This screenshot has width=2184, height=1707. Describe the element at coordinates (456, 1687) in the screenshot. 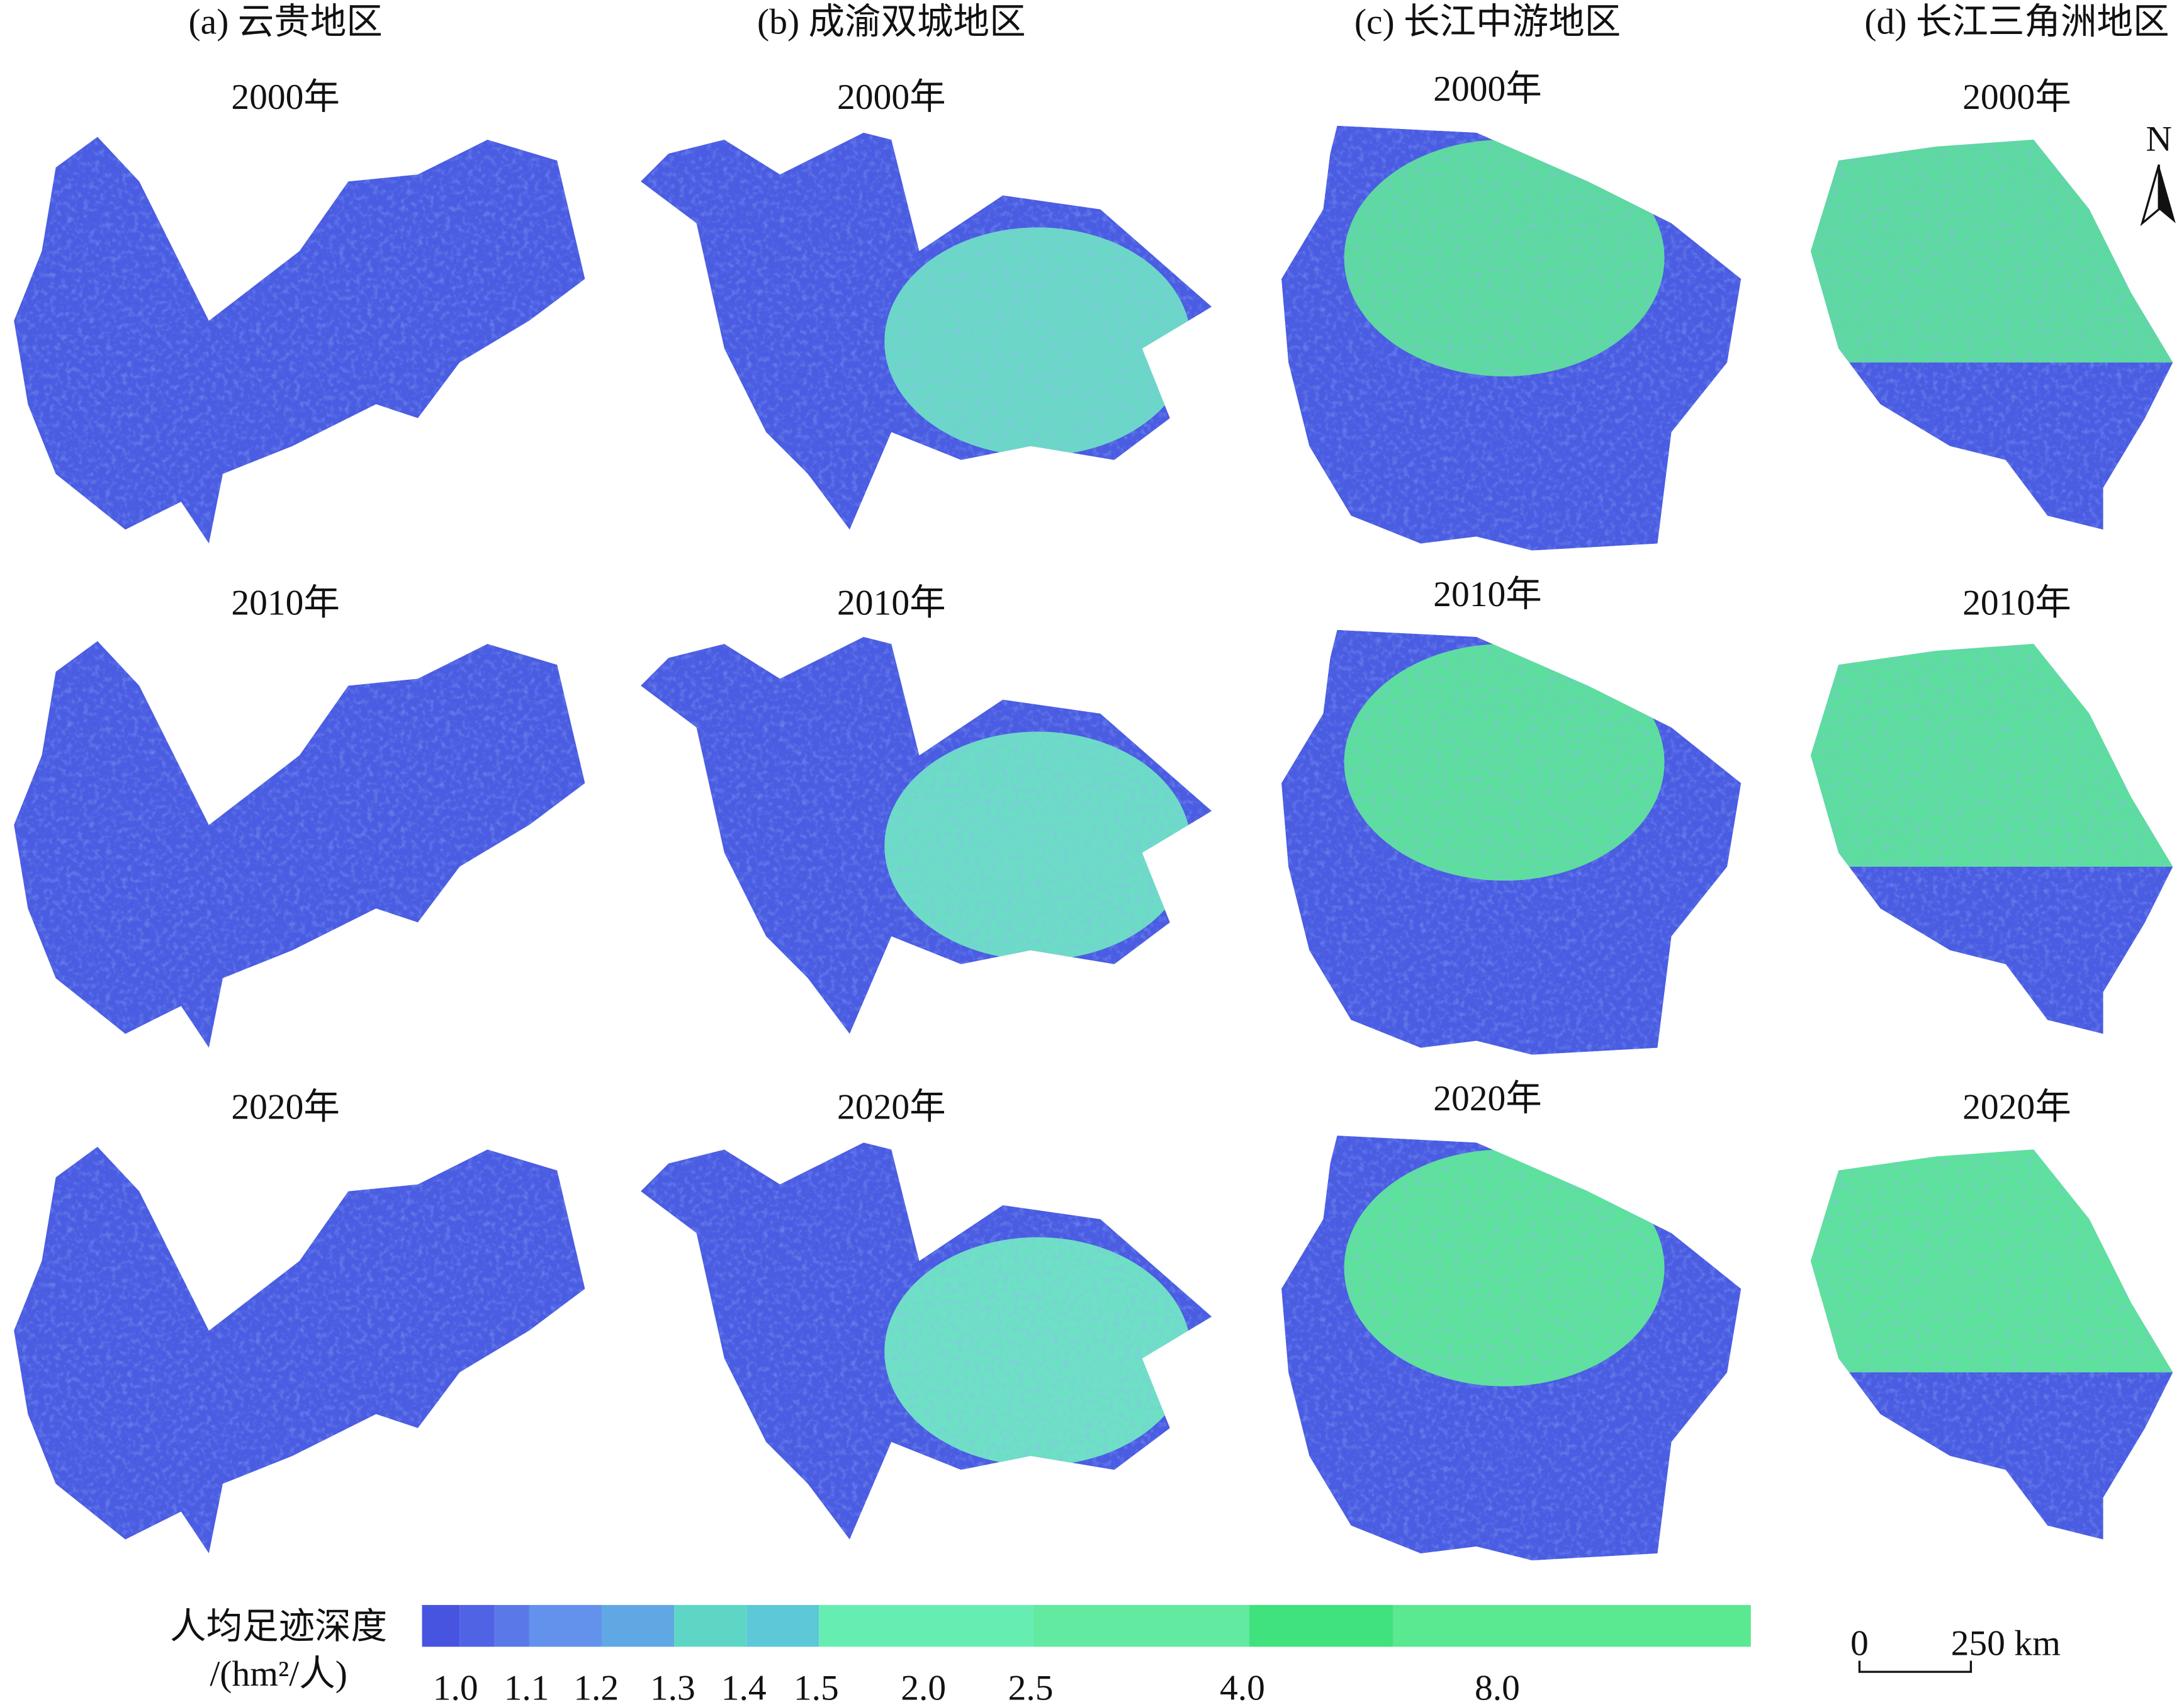

I see `legend-label: 1.0` at that location.